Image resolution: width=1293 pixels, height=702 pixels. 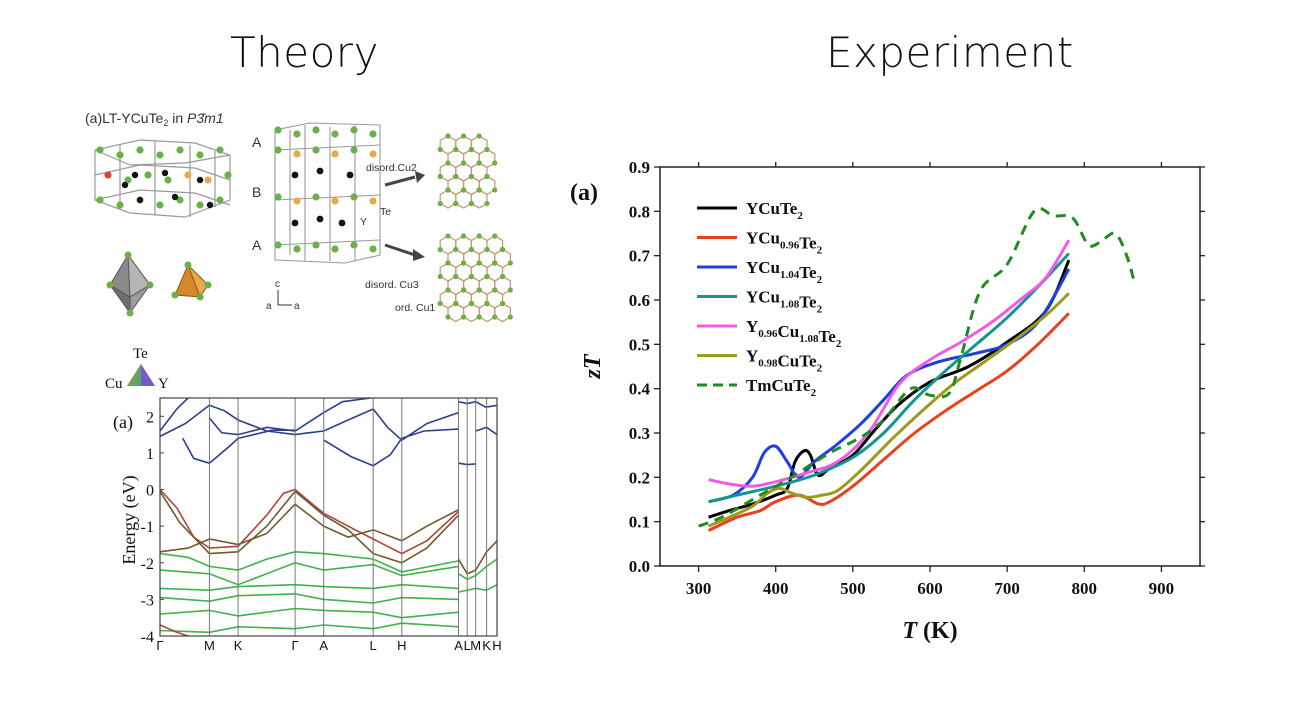 I want to click on zt-y-tick-label: 0.4, so click(x=640, y=389).